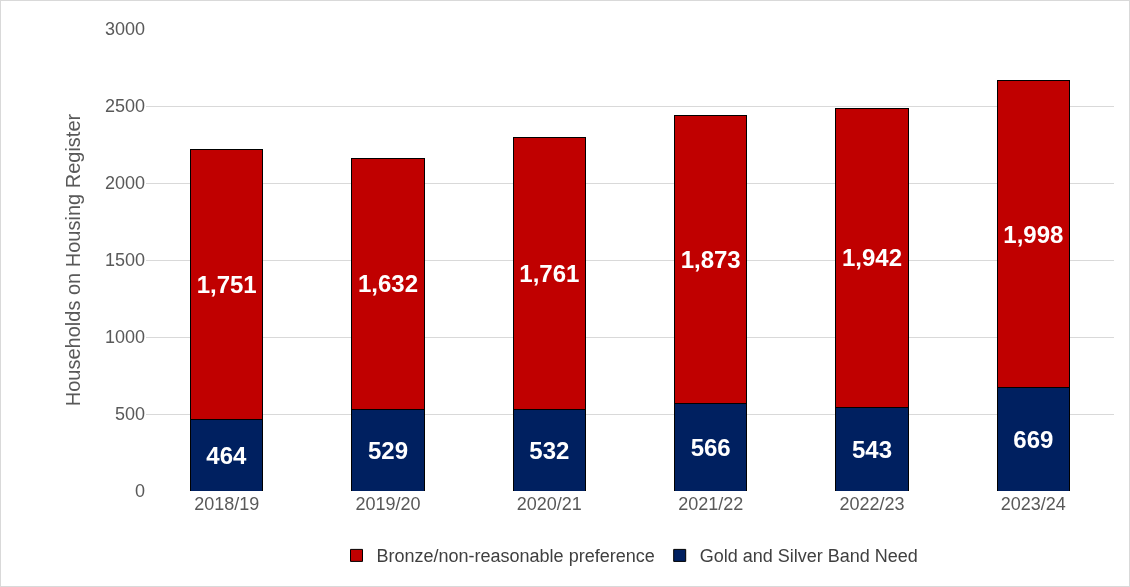  I want to click on y-tick-label: 2500, so click(124, 106).